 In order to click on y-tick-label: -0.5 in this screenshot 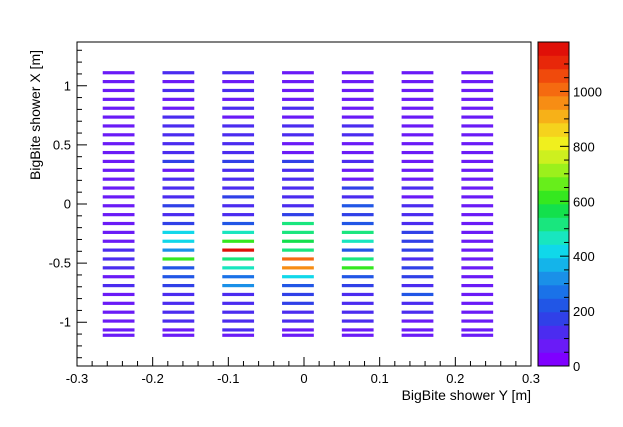, I will do `click(60, 263)`.